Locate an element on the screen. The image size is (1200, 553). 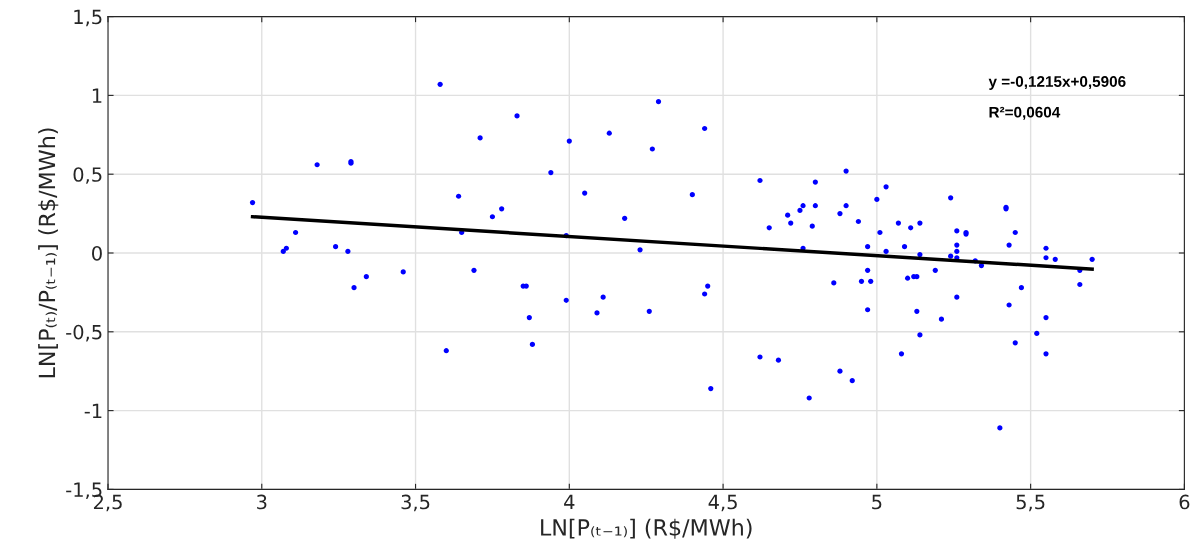
y-tick-label: 0 is located at coordinates (97, 253).